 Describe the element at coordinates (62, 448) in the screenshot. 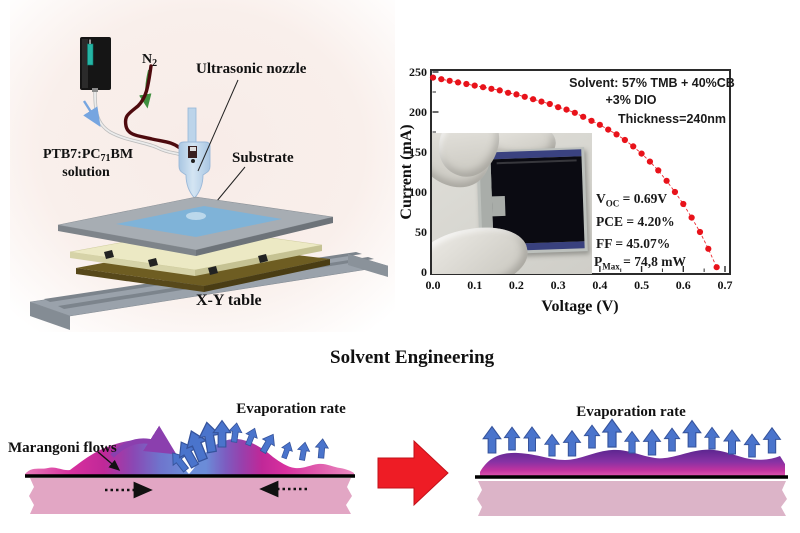

I see `marangoni-label: Marangoni flows` at that location.